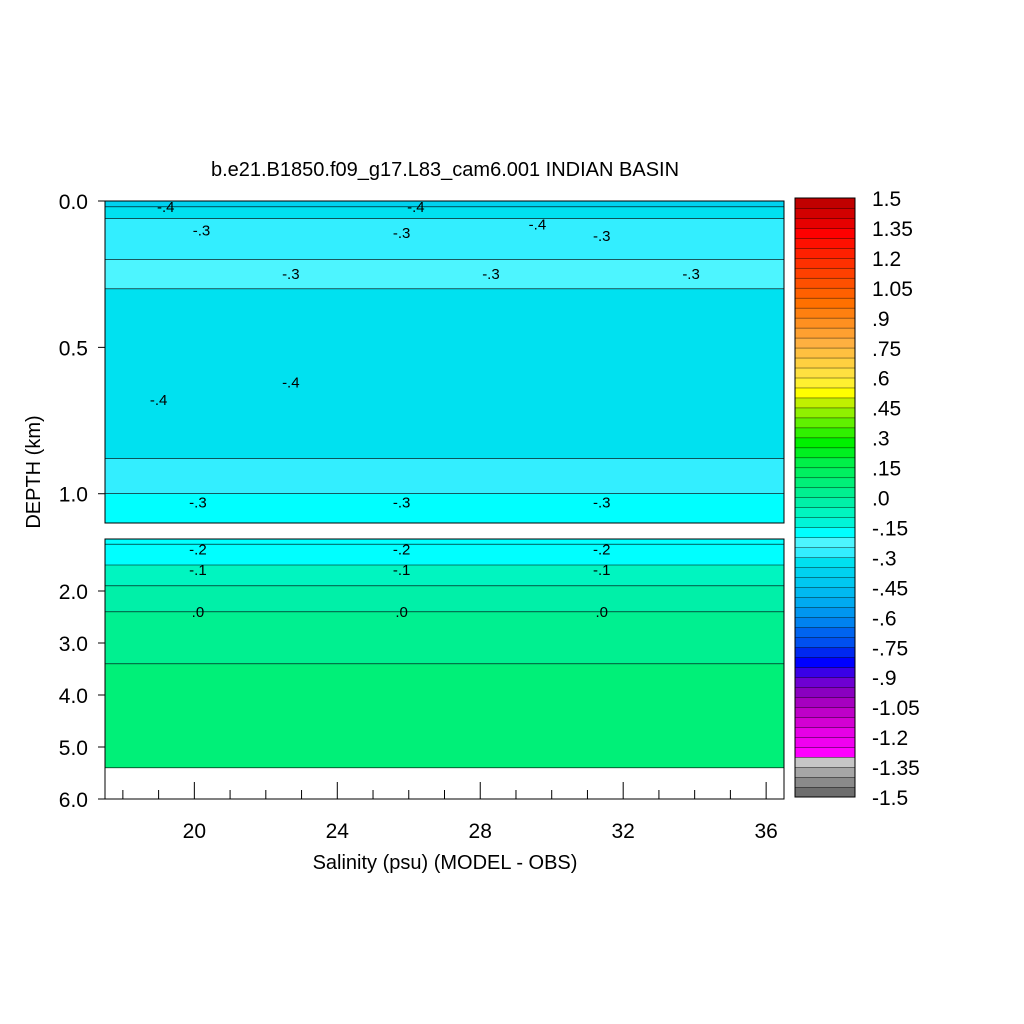 This screenshot has height=1024, width=1024. What do you see at coordinates (892, 229) in the screenshot?
I see `colorbar-label: 1.35` at bounding box center [892, 229].